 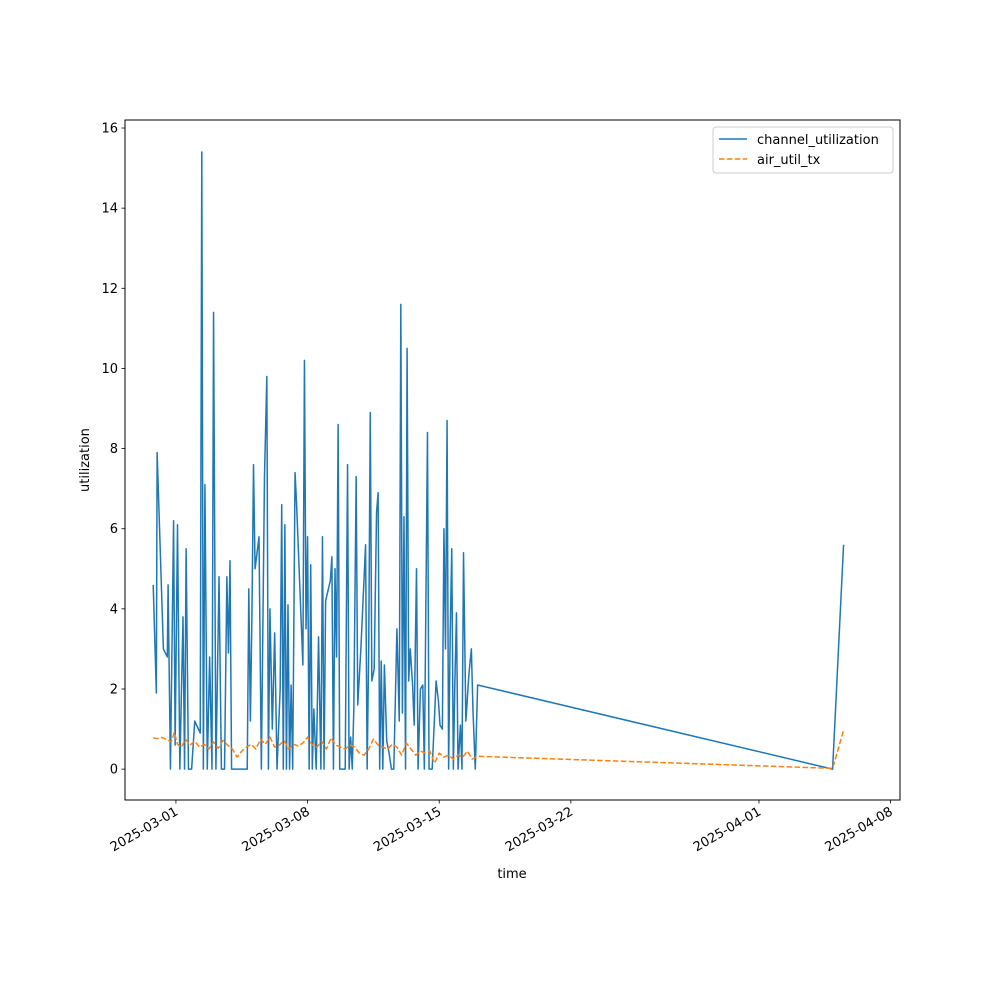 What do you see at coordinates (114, 690) in the screenshot?
I see `y-tick-label: 2` at bounding box center [114, 690].